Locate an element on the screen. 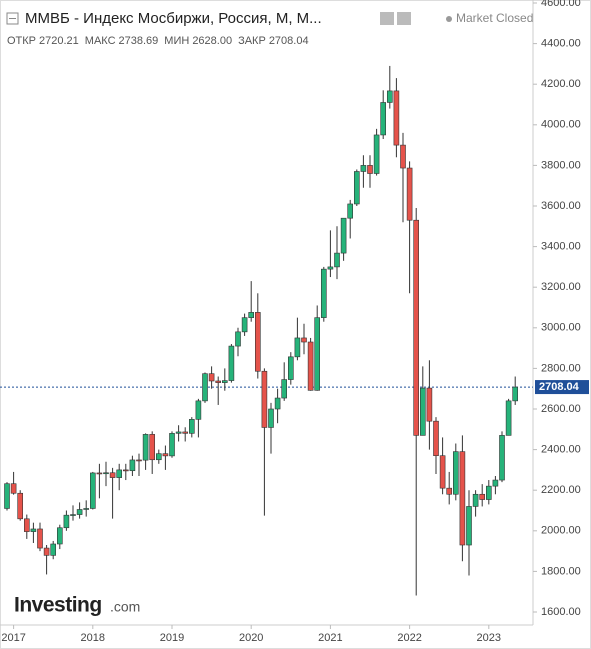  x-tick-label: 2017 is located at coordinates (13, 638).